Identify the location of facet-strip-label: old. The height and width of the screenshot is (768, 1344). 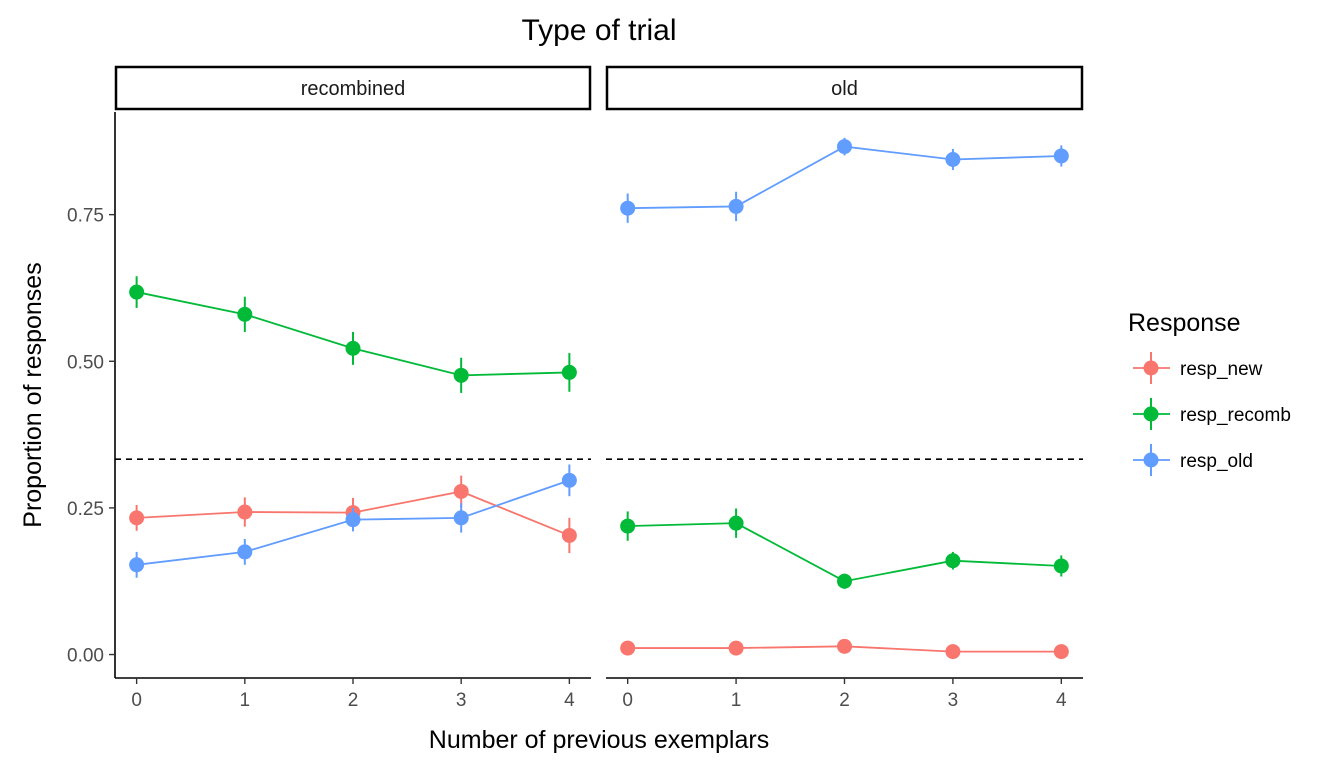
(844, 89).